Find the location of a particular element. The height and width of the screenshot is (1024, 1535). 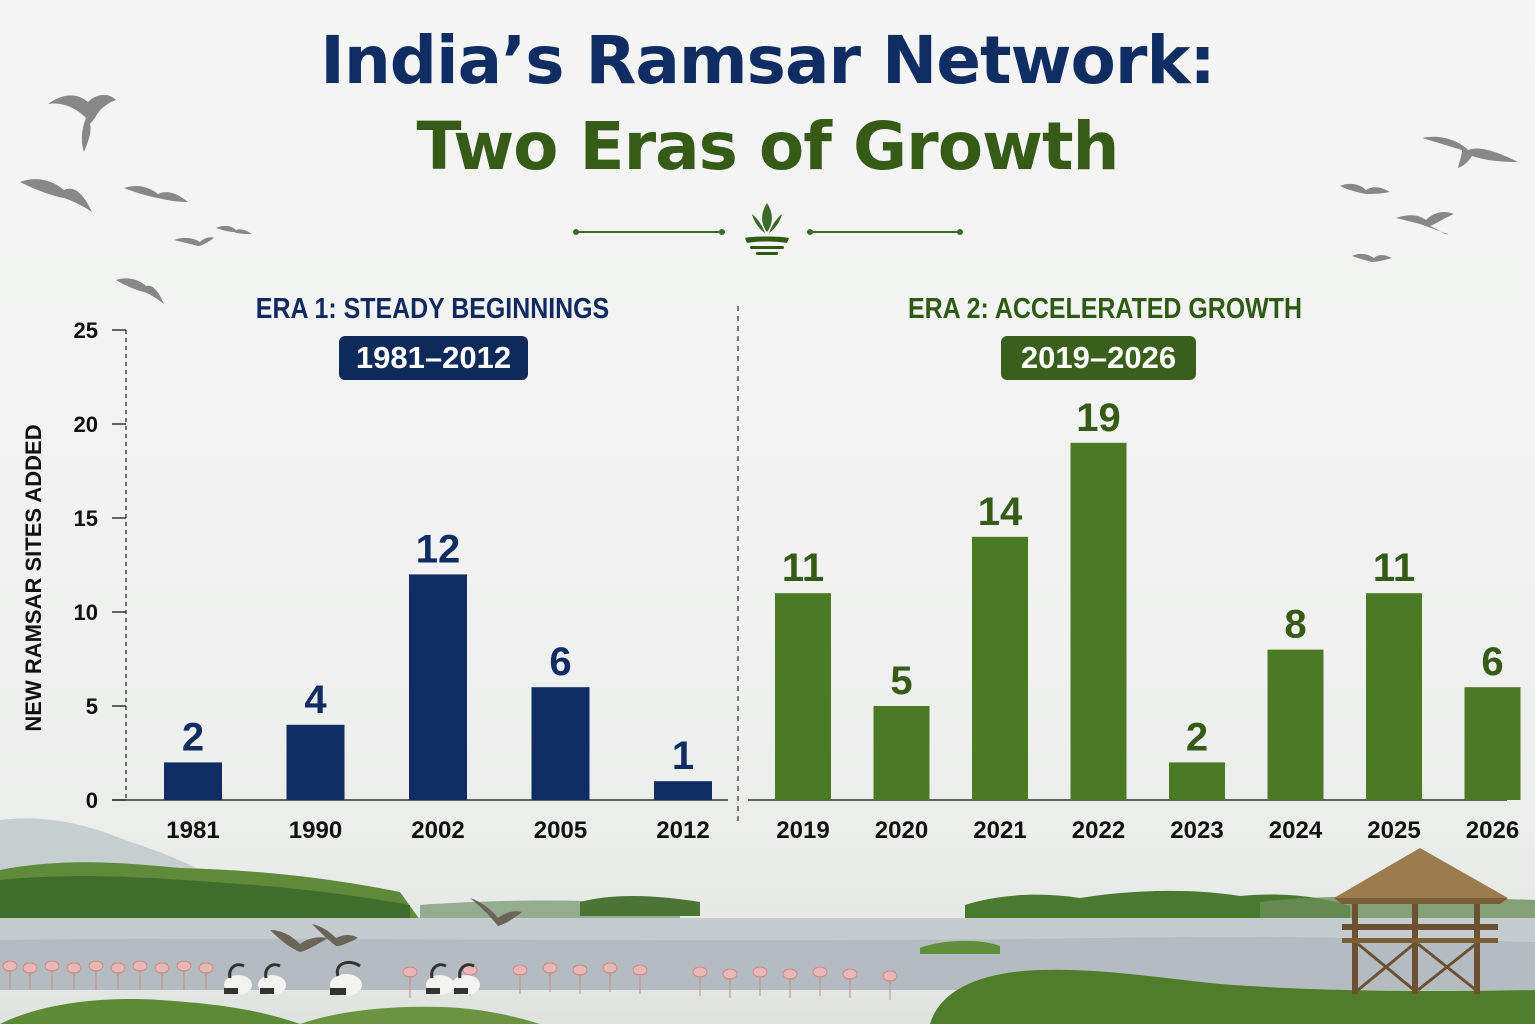

bar-value-label: 19 is located at coordinates (1098, 418).